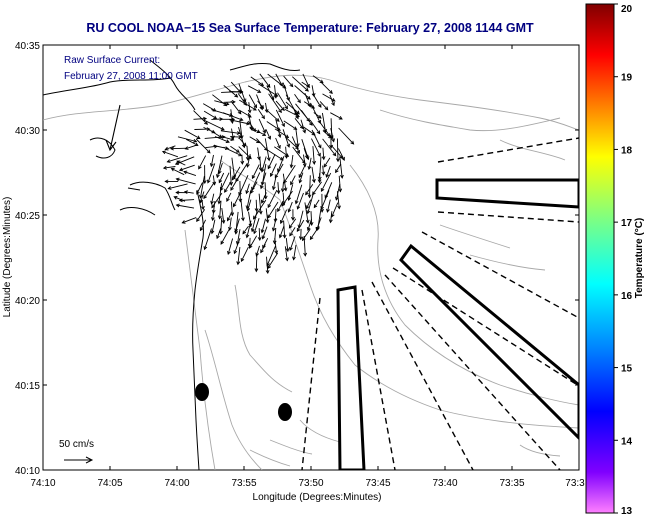 This screenshot has height=518, width=651. Describe the element at coordinates (444, 483) in the screenshot. I see `x-tick-label: 73:40` at that location.